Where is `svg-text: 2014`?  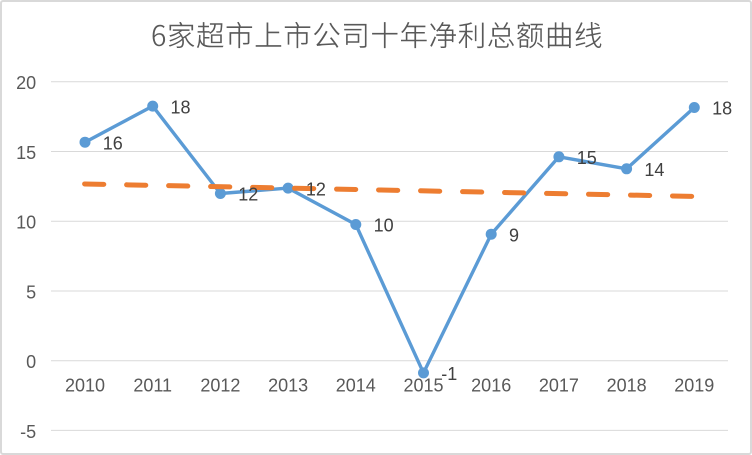
svg-text: 2014 is located at coordinates (356, 385).